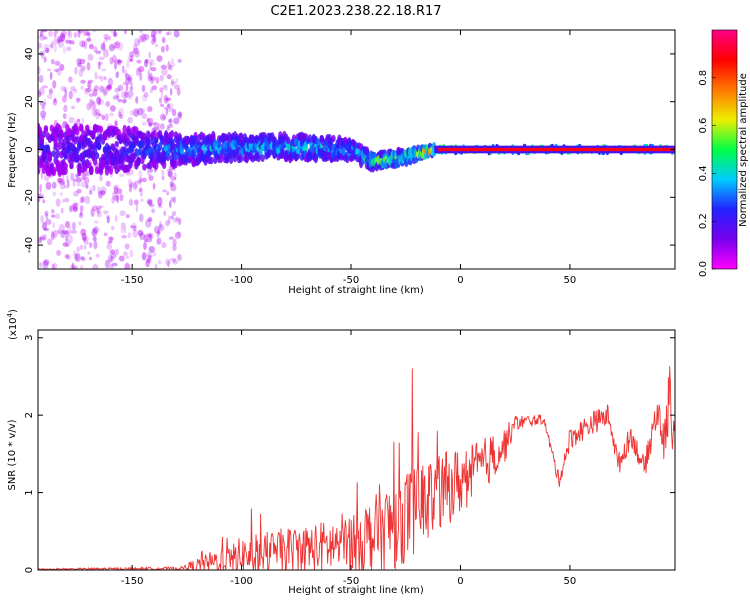  I want to click on y-tick-label: 2, so click(29, 415).